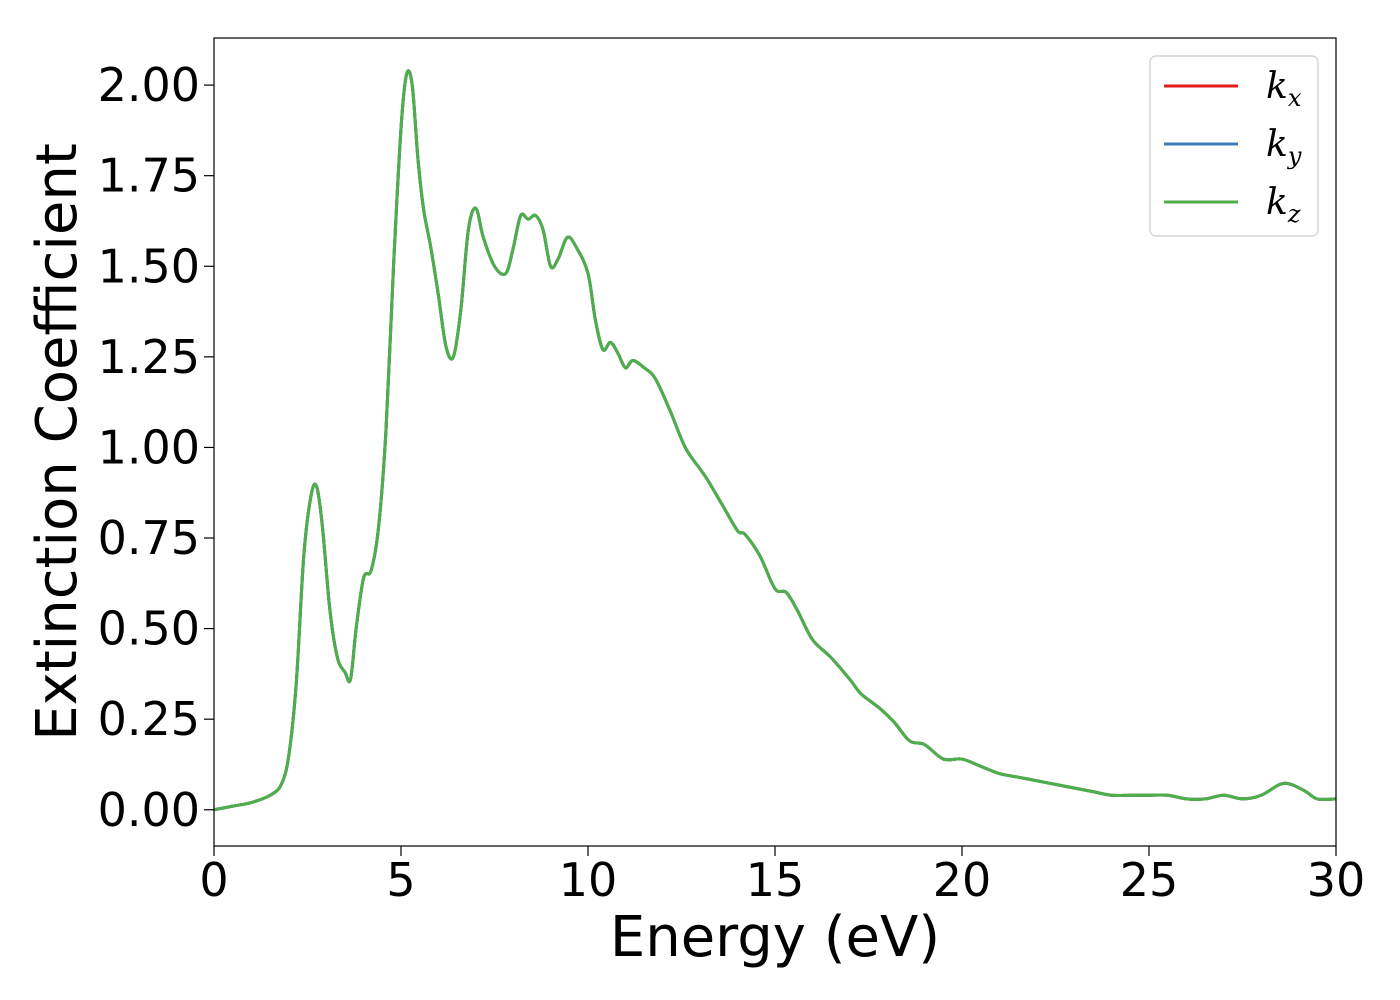 The image size is (1400, 1000). I want to click on legend-label-subscript: x, so click(1295, 98).